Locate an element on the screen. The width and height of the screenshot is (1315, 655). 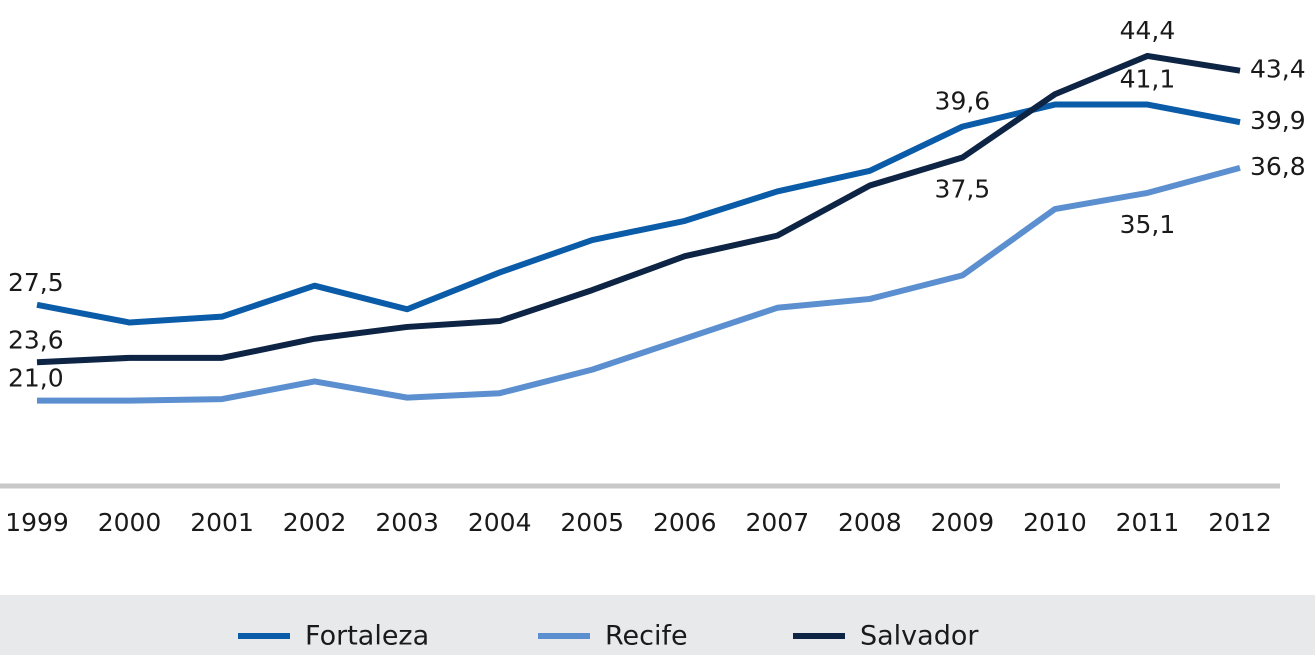
x-tick-label: 1999 is located at coordinates (37, 522).